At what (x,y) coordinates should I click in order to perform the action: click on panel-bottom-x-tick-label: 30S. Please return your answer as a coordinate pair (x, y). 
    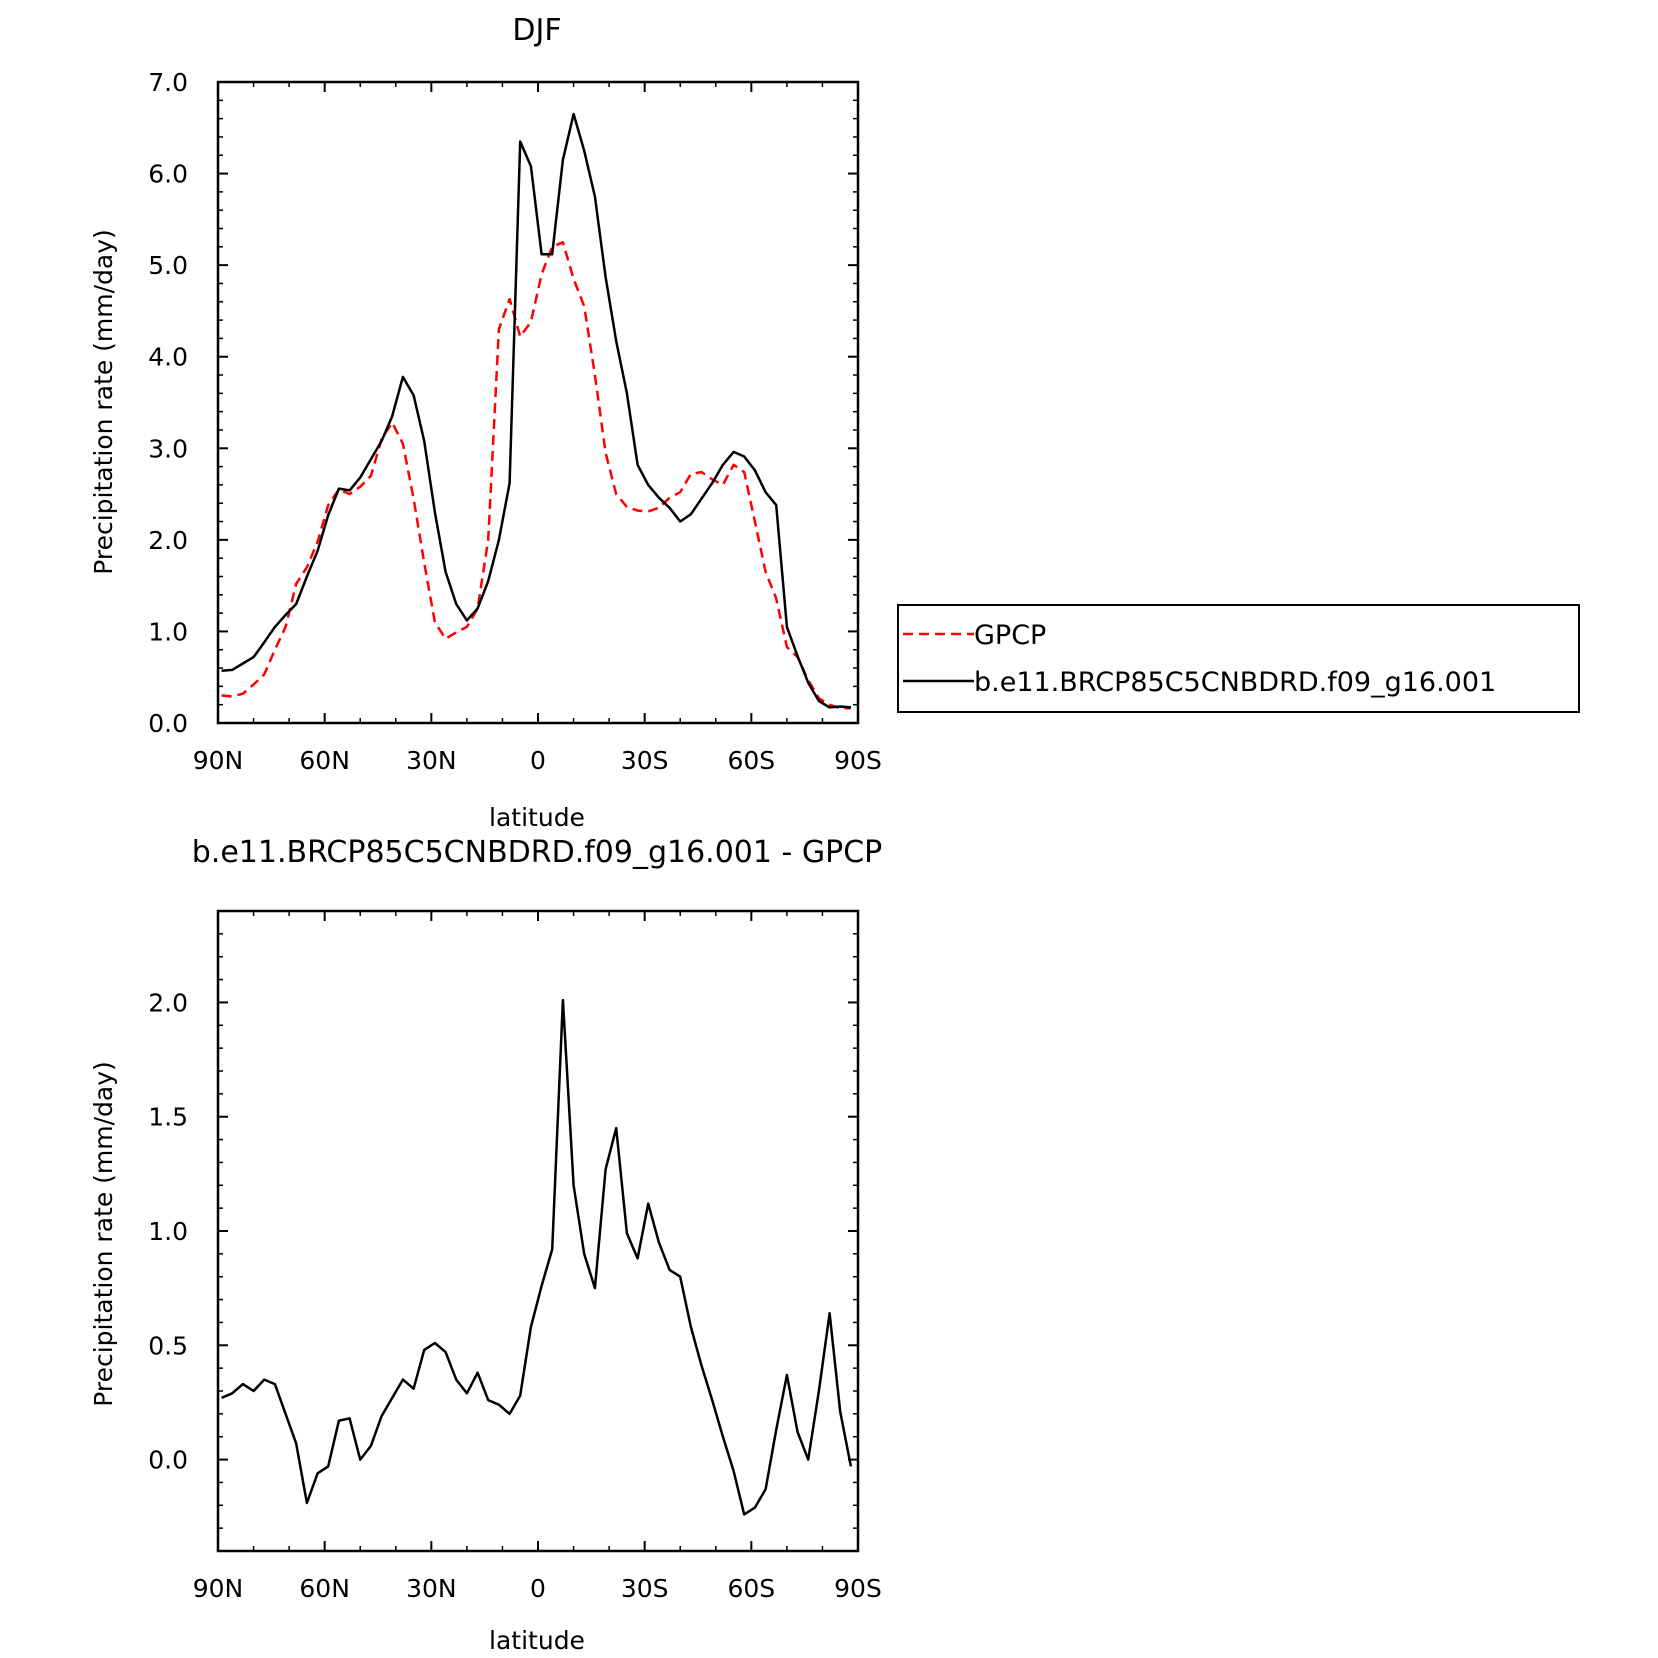
    Looking at the image, I should click on (645, 1588).